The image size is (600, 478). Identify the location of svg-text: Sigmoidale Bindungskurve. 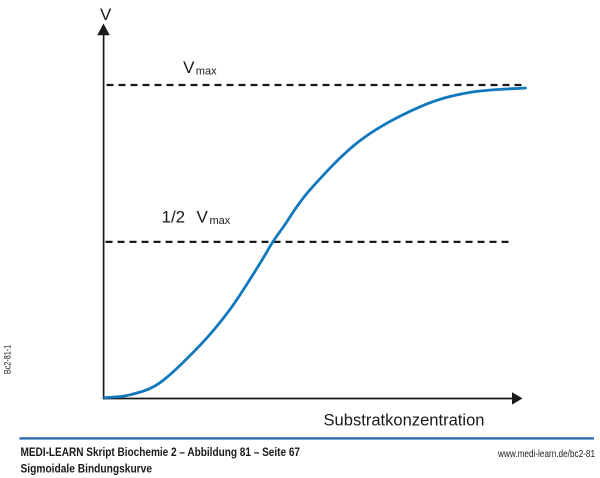
(87, 469).